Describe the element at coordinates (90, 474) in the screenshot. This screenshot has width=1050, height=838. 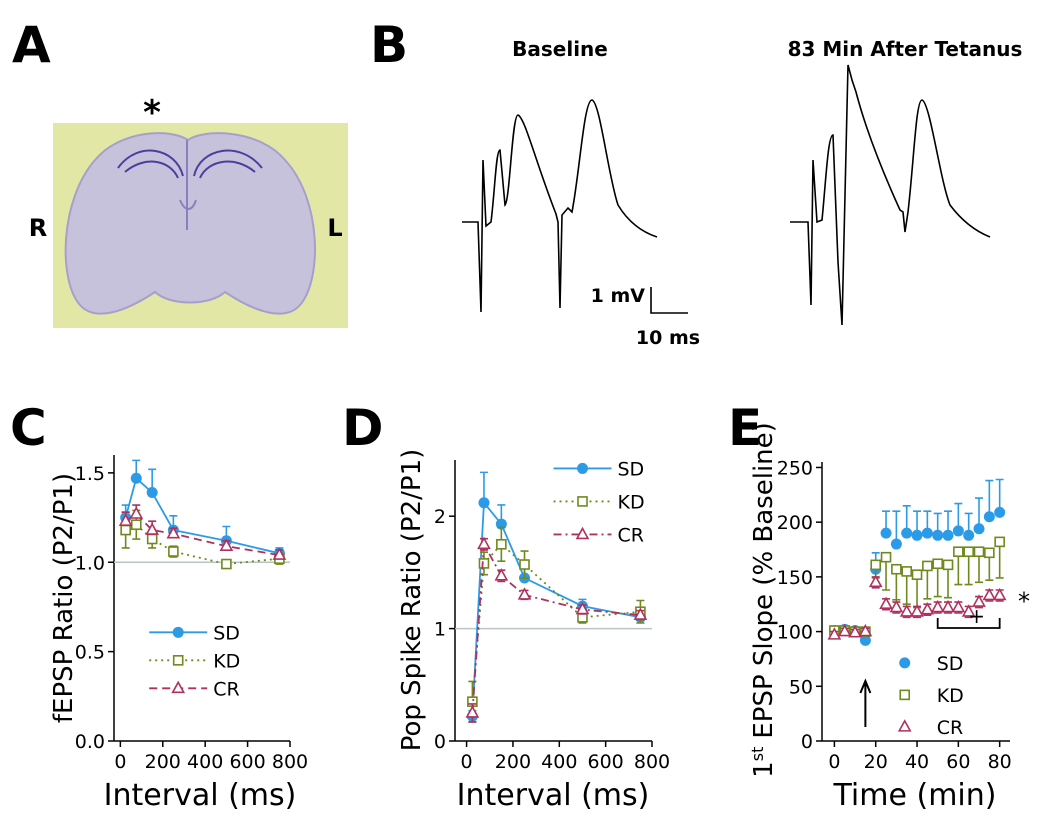
I see `y-tick-label: 1.5` at that location.